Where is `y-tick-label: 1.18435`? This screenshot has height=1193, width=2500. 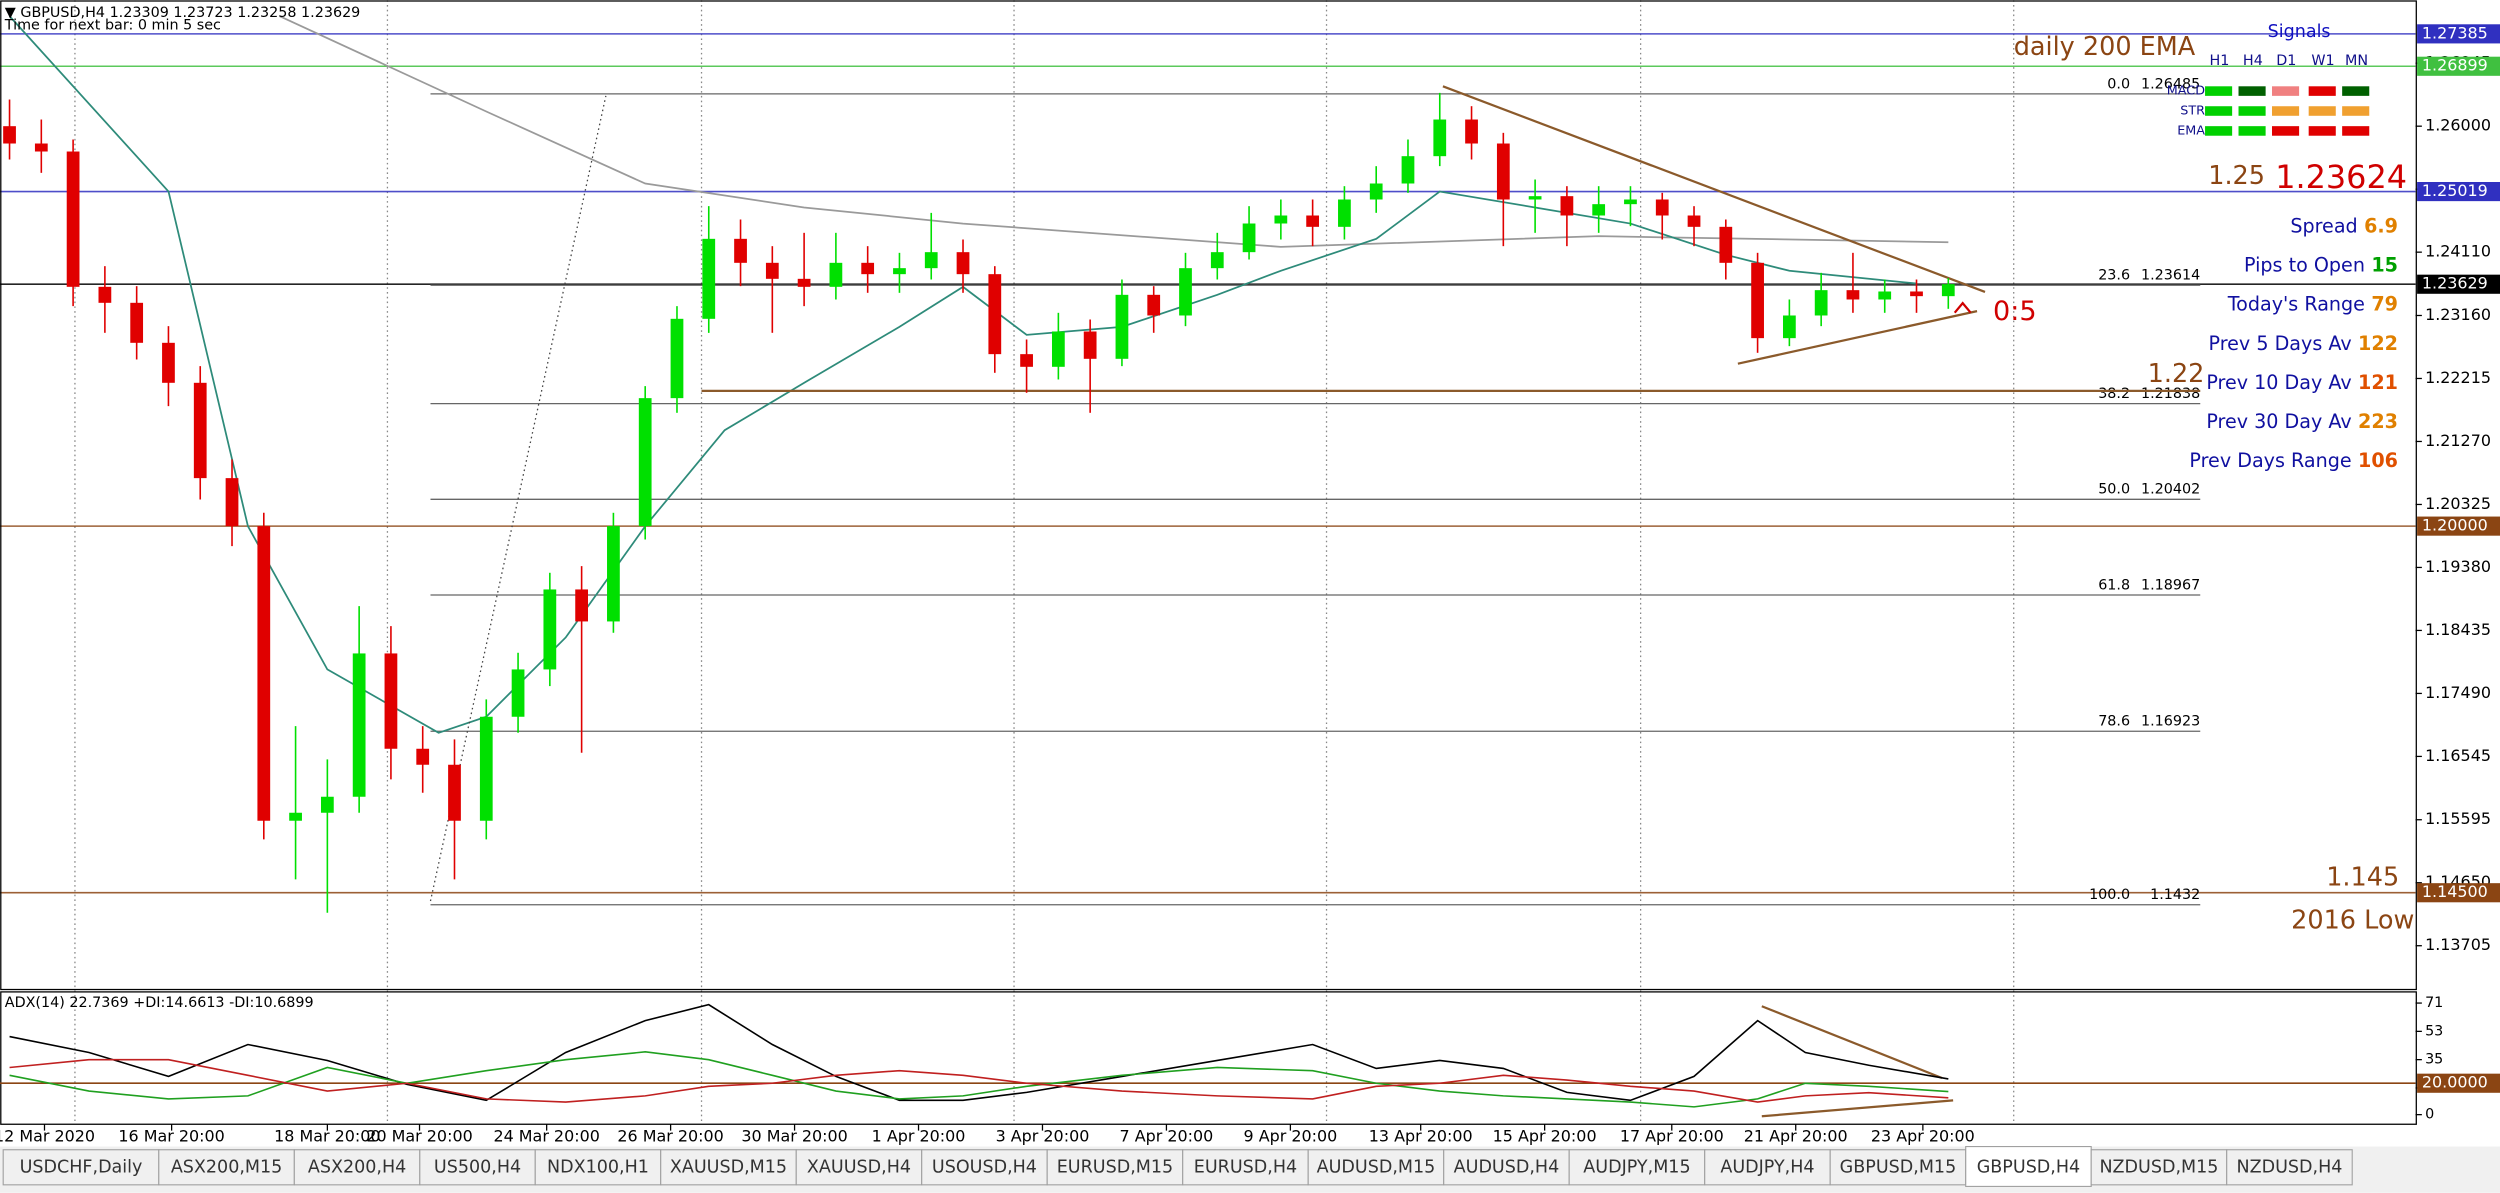
y-tick-label: 1.18435 is located at coordinates (2458, 629).